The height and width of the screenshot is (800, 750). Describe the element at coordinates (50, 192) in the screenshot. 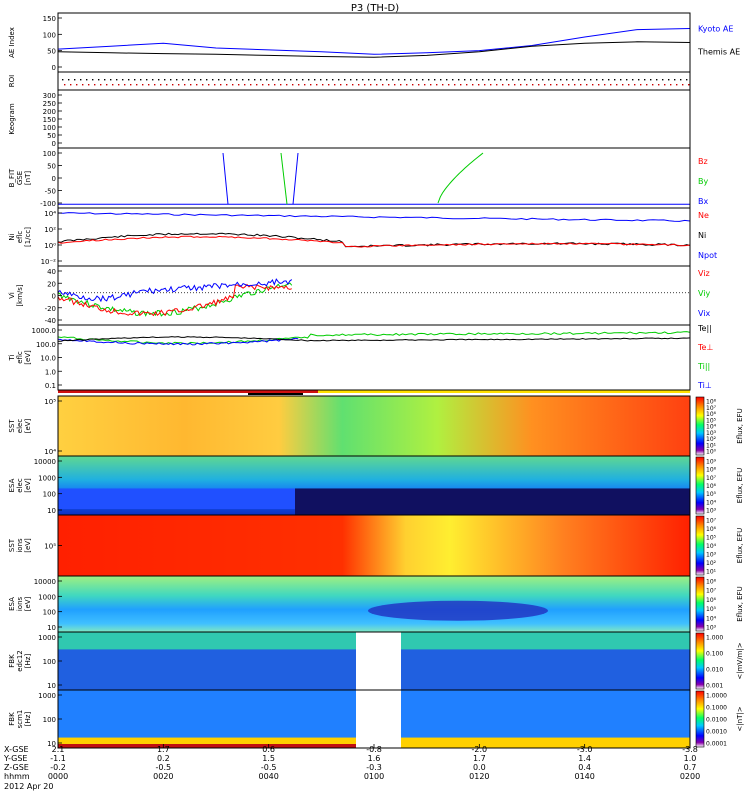

I see `bfit-ytick-label: -50` at that location.